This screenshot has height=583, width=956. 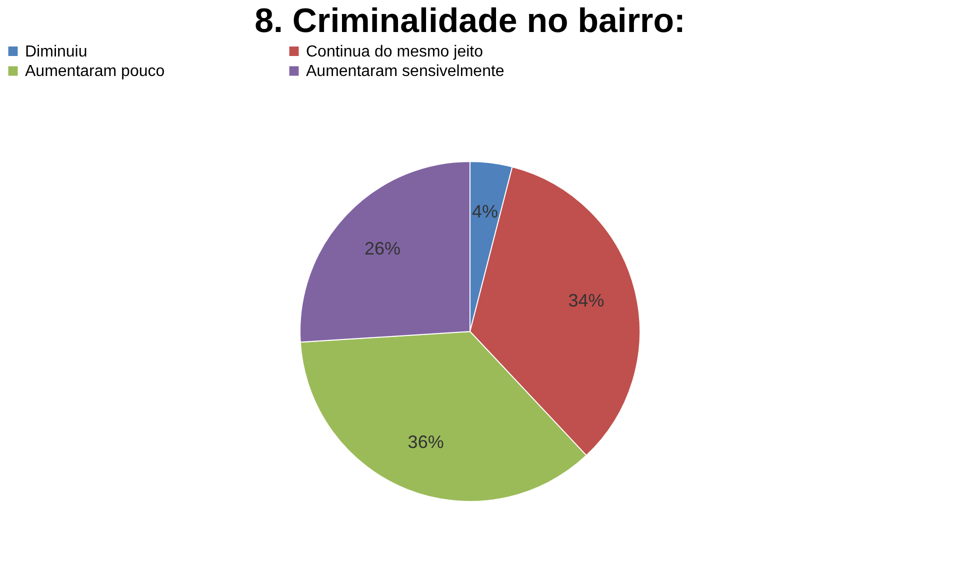 What do you see at coordinates (470, 21) in the screenshot?
I see `chart-title: 8. Criminalidade no bairro:` at bounding box center [470, 21].